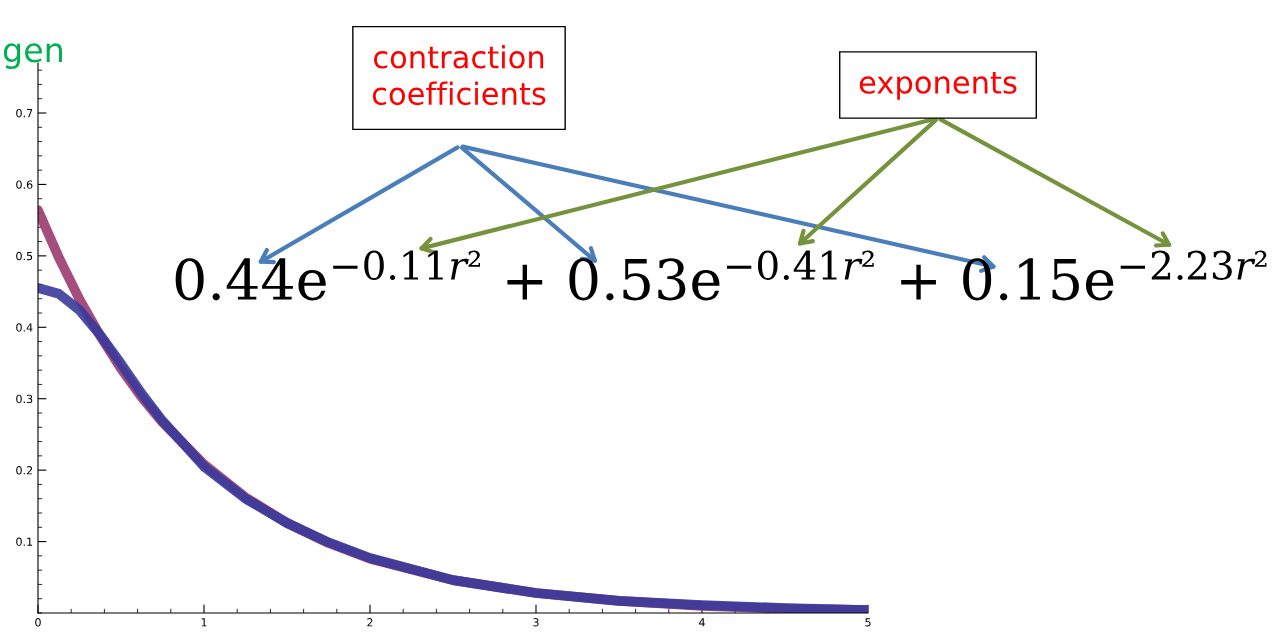 The image size is (1275, 635). Describe the element at coordinates (536, 622) in the screenshot. I see `x-tick-label: 3` at that location.